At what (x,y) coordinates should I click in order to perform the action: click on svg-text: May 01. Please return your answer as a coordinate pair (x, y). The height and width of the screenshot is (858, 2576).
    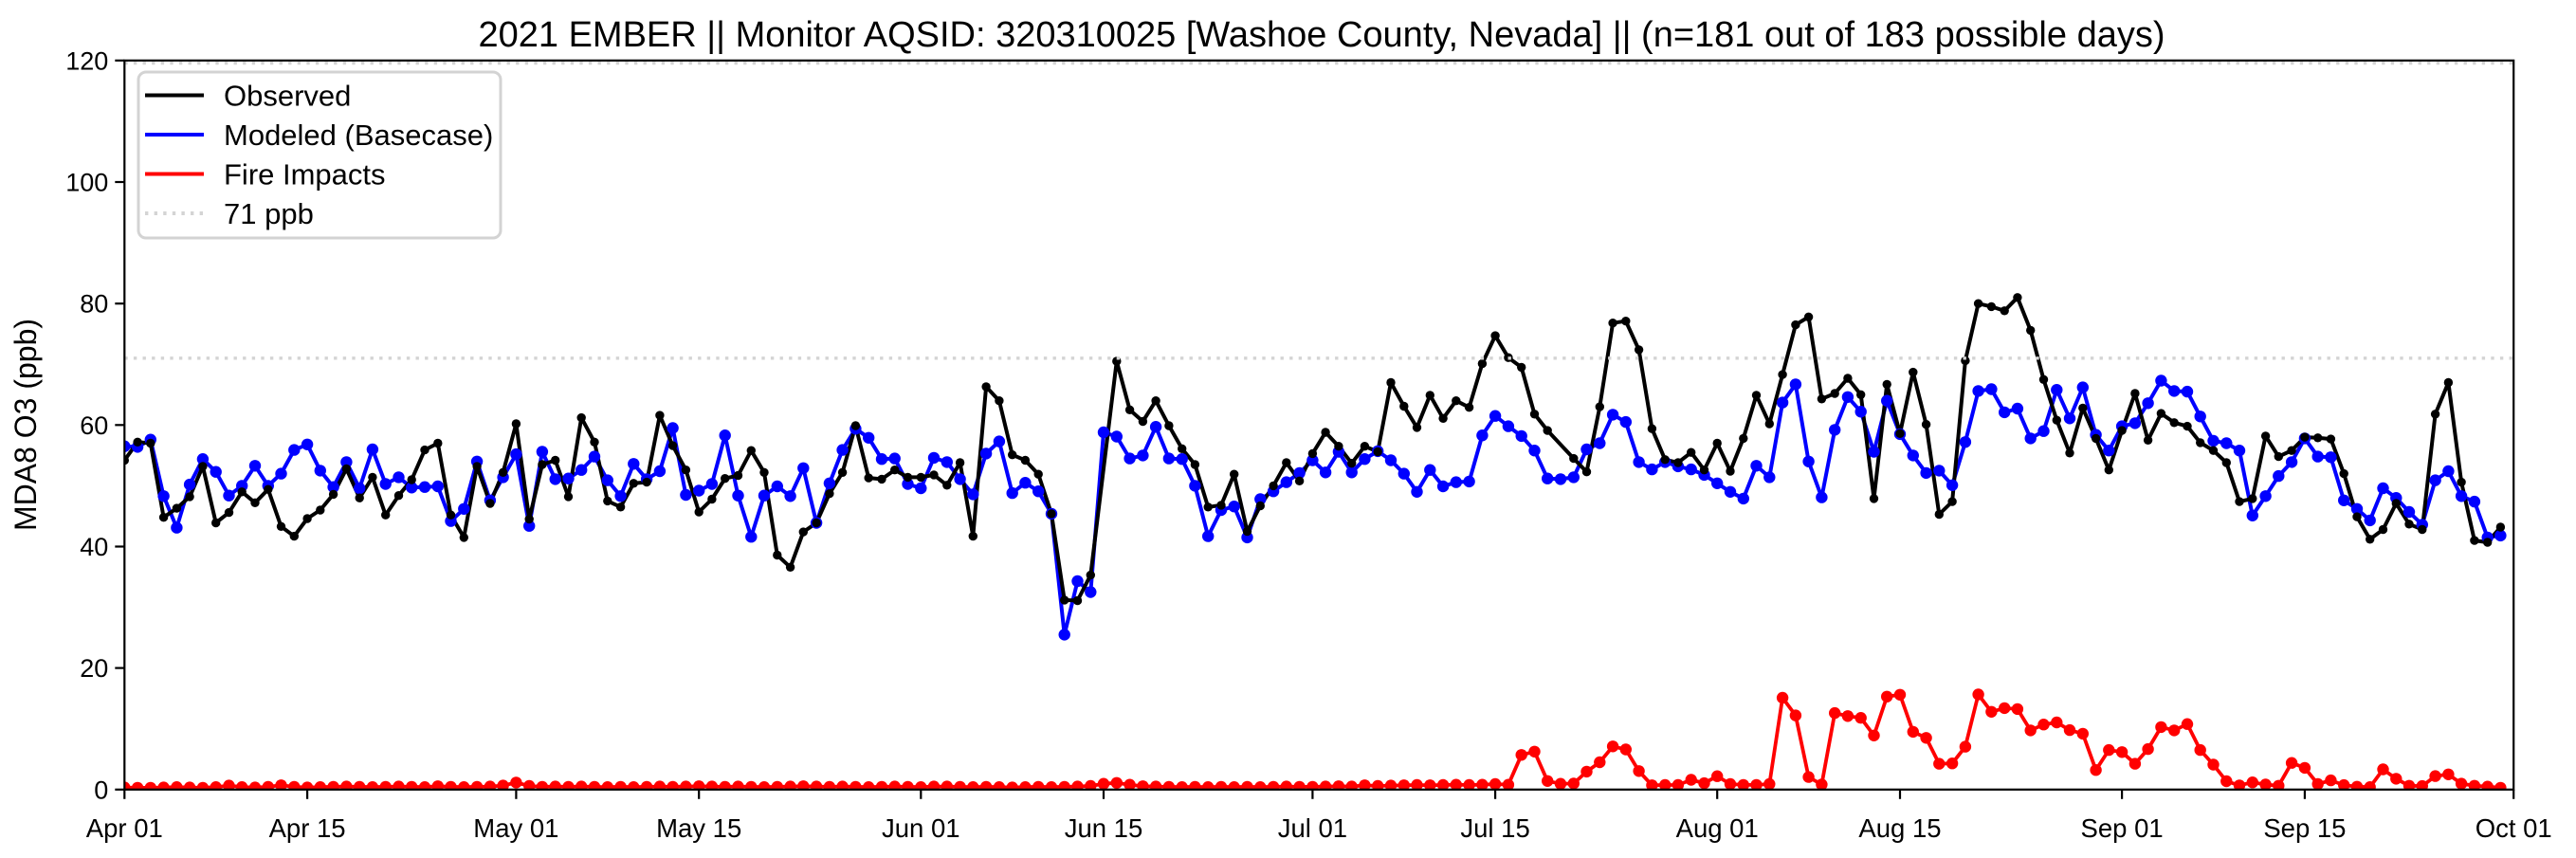
    Looking at the image, I should click on (515, 828).